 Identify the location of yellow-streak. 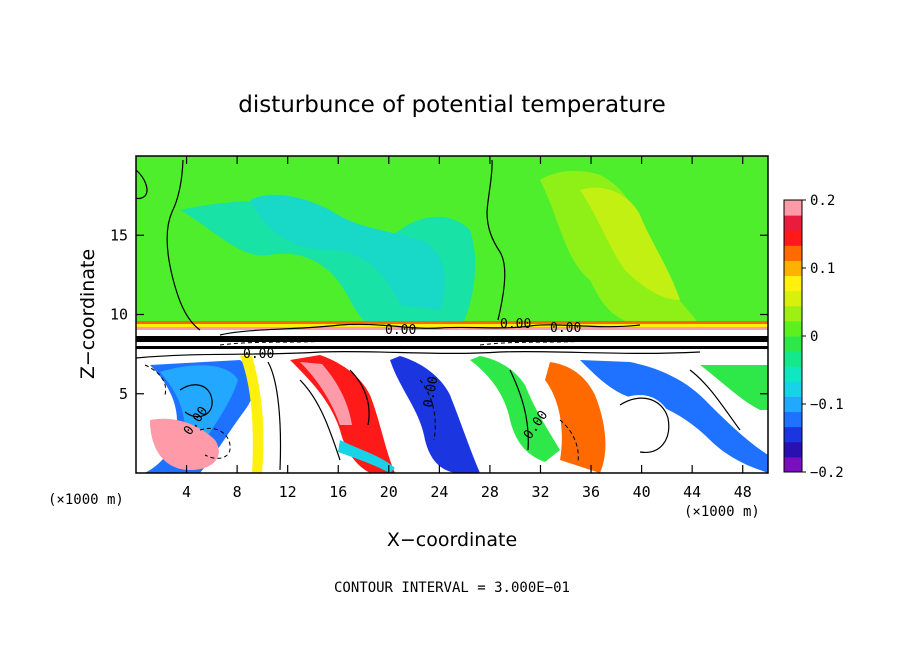
(252, 414).